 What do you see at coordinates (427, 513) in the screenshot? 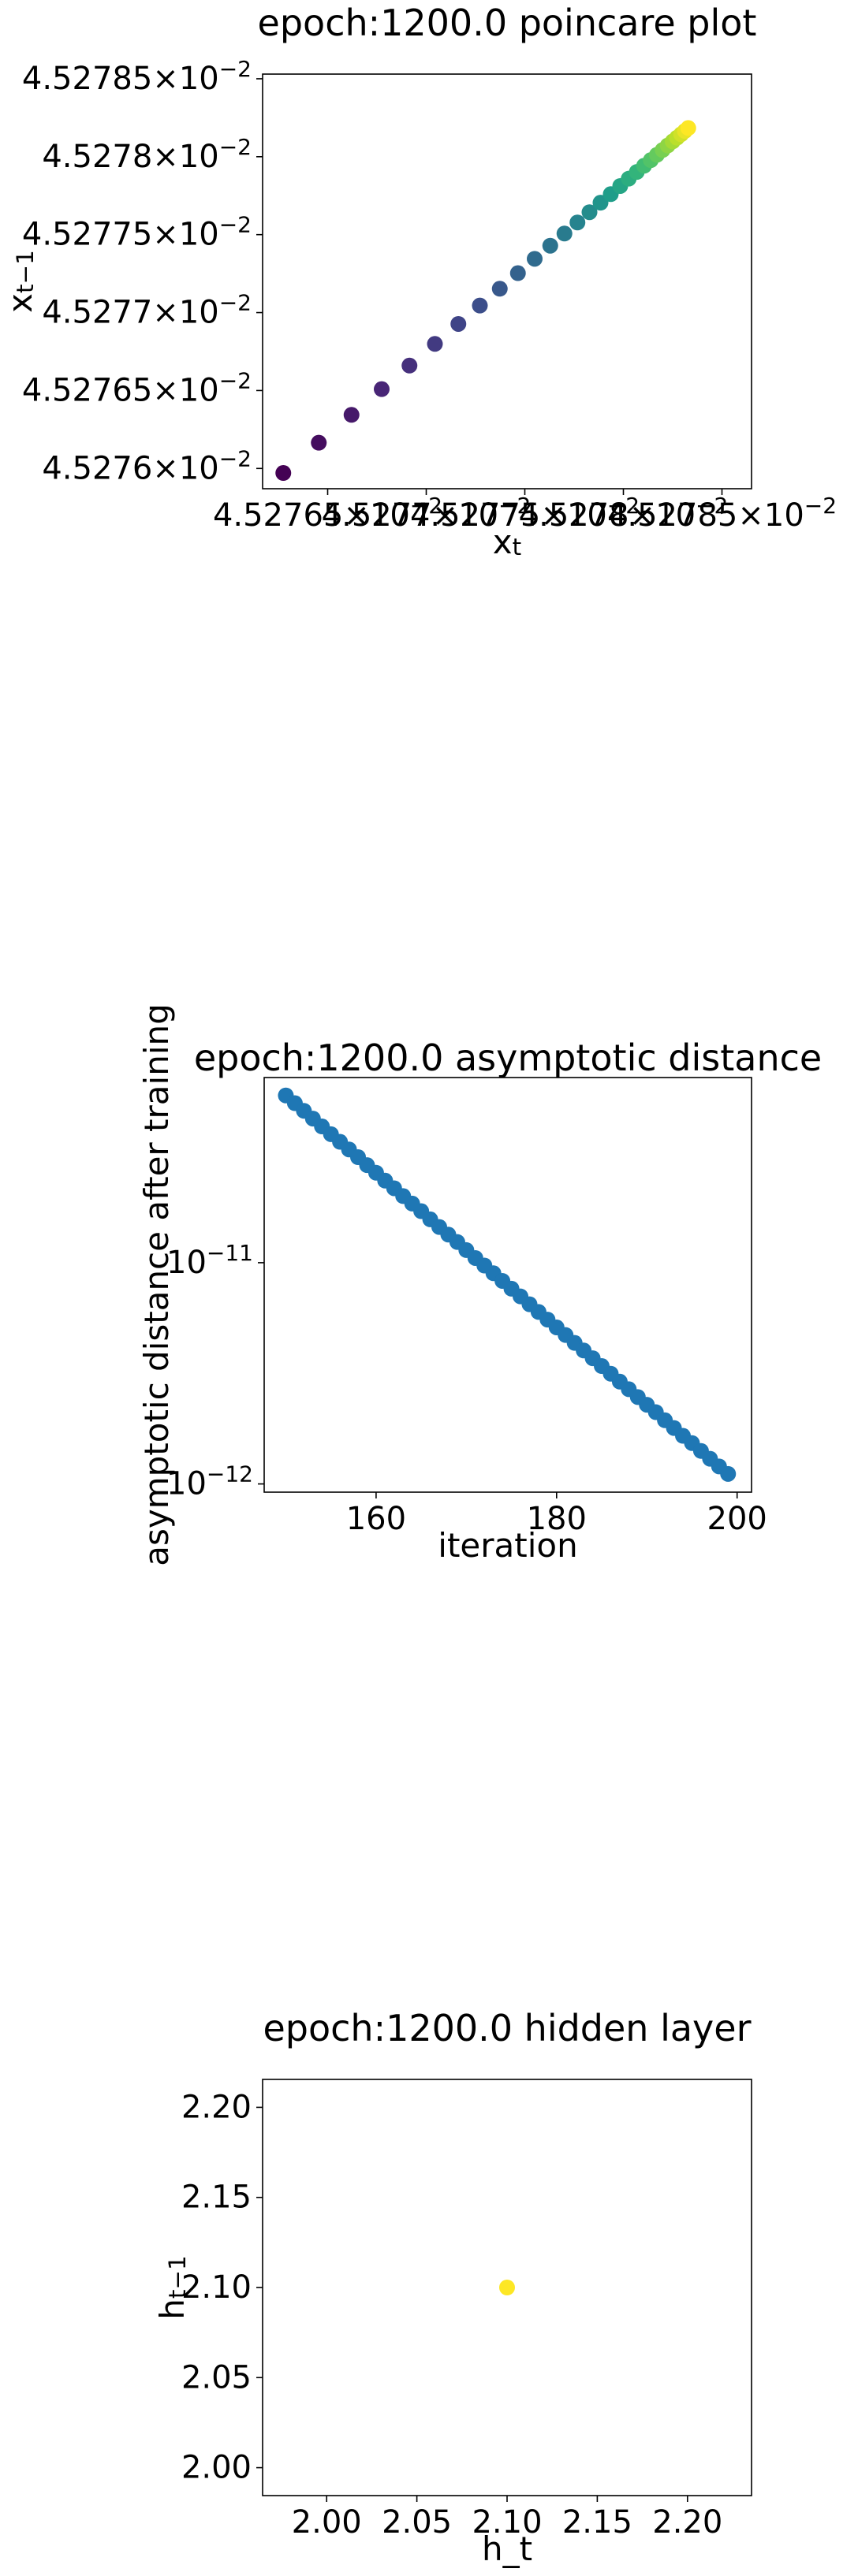
I see `x-tick-label: 4.5277×10−2​` at bounding box center [427, 513].